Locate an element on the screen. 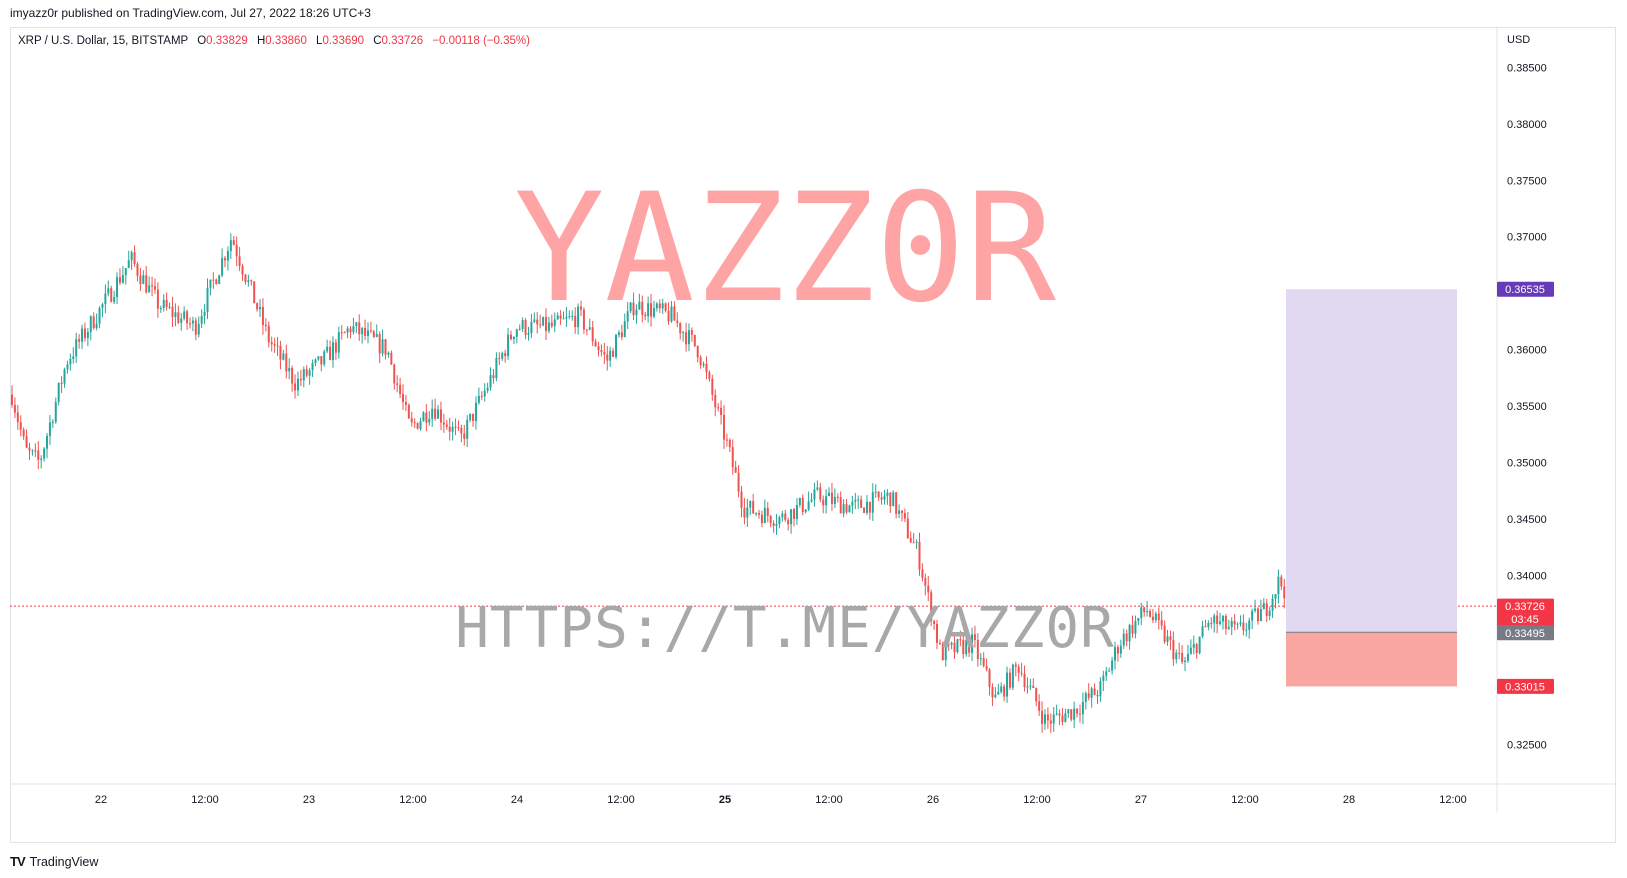 The image size is (1627, 878). low-value: 0.33690 is located at coordinates (343, 41).